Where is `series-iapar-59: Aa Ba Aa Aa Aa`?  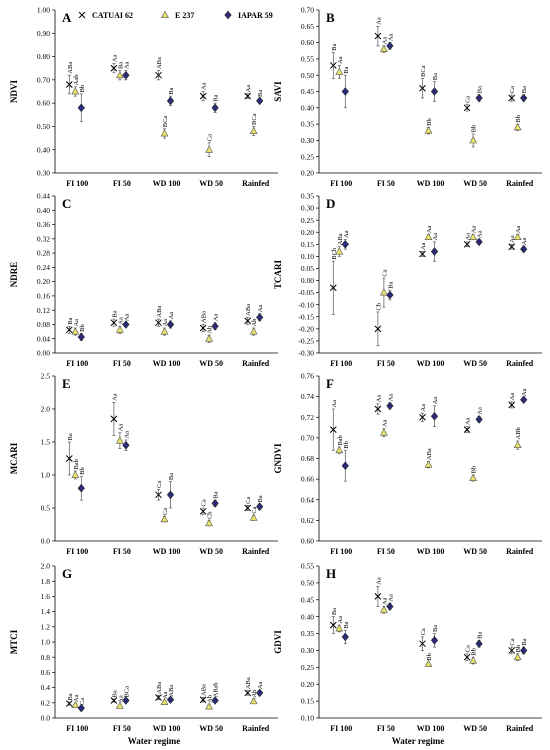 series-iapar-59: Aa Ba Aa Aa Aa is located at coordinates (434, 265).